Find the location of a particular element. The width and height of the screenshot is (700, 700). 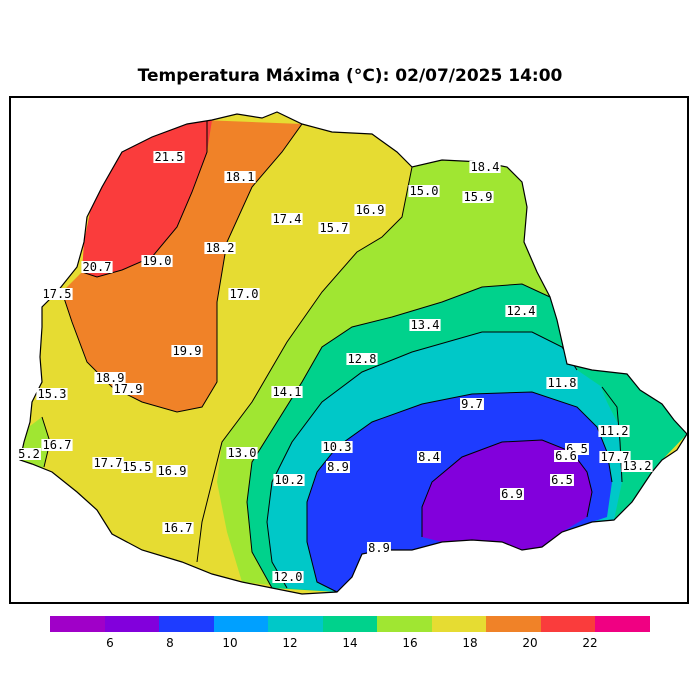

value-label-text: 18.9 is located at coordinates (110, 378).